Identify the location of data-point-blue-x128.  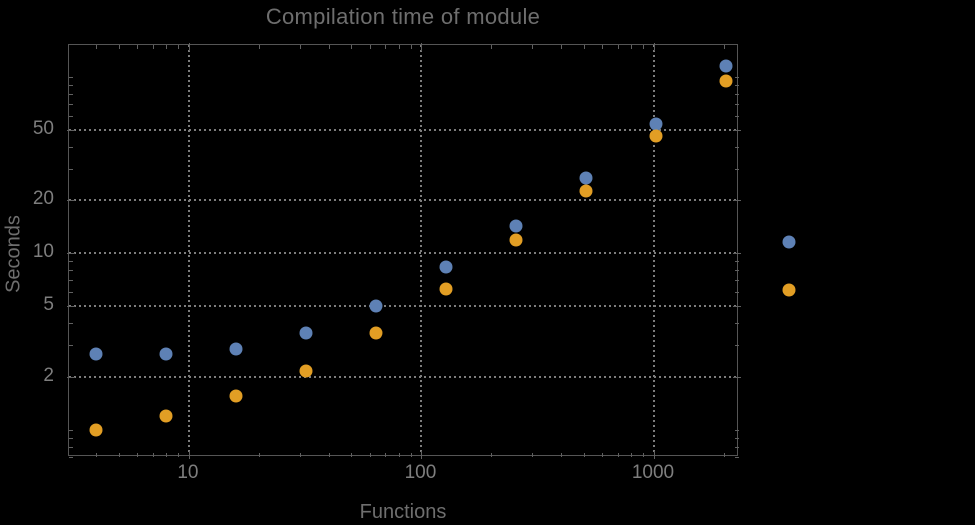
(446, 267).